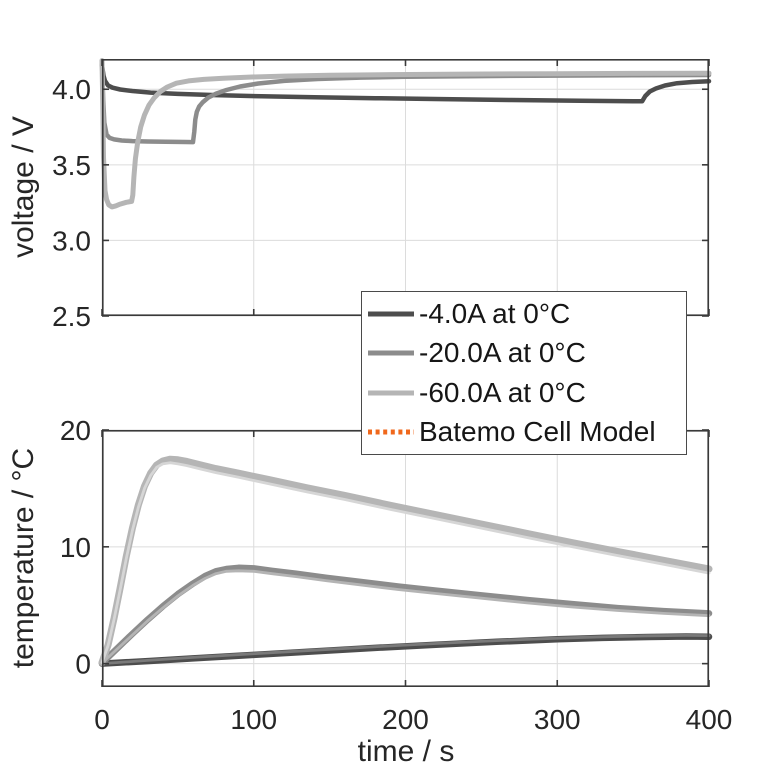  What do you see at coordinates (391, 432) in the screenshot?
I see `legend-dotted-line-icon` at bounding box center [391, 432].